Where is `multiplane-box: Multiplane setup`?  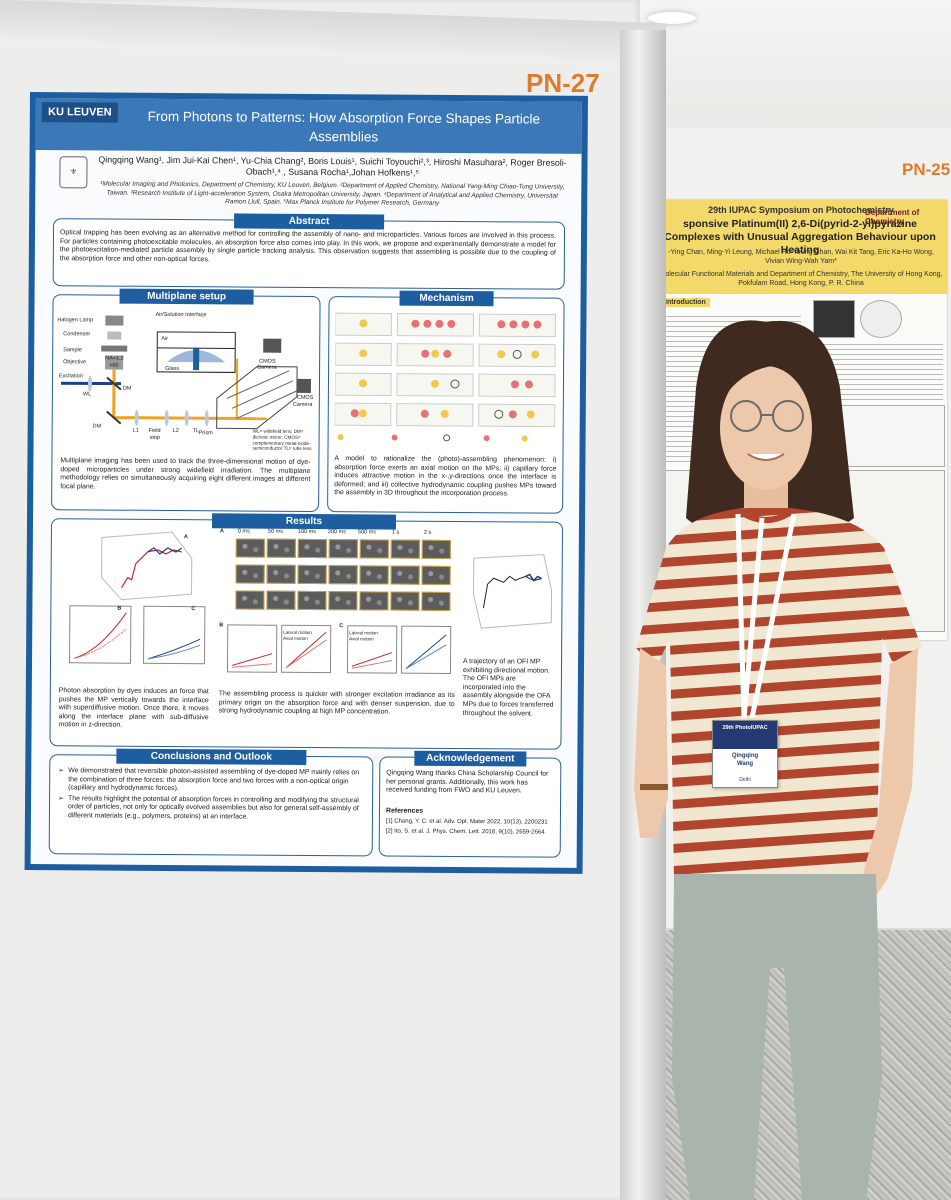
multiplane-box: Multiplane setup is located at coordinates (186, 400).